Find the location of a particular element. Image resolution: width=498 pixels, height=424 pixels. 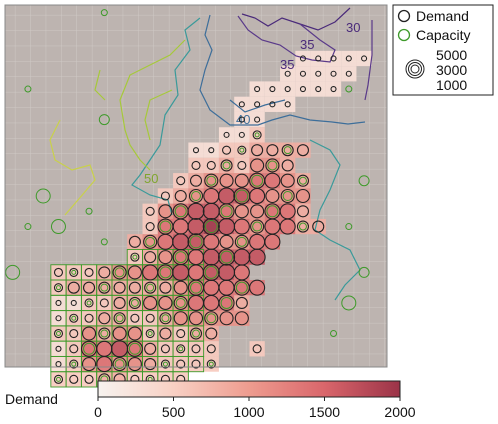

legend: Demand Capacity 5000 3000 1000 is located at coordinates (443, 50).